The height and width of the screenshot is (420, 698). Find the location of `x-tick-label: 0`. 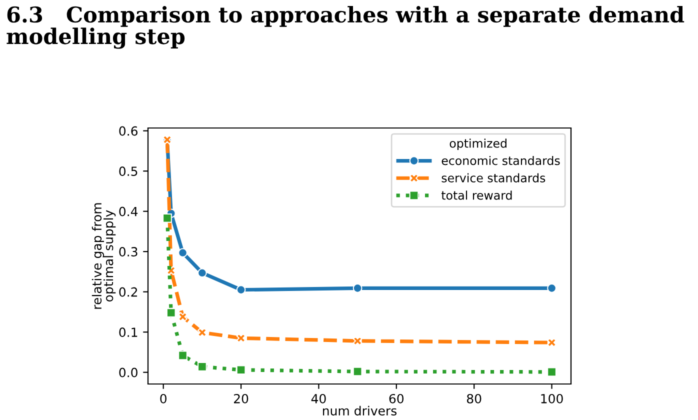

x-tick-label: 0 is located at coordinates (163, 399).